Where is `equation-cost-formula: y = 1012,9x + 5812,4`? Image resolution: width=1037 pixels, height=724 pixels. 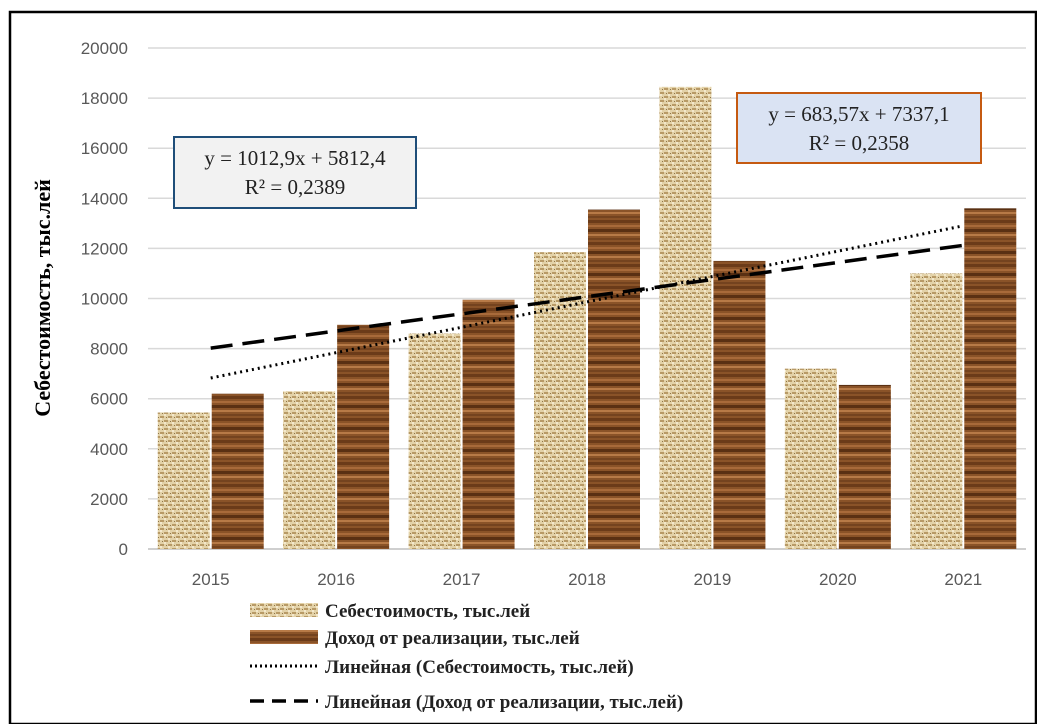
equation-cost-formula: y = 1012,9x + 5812,4 is located at coordinates (295, 158).